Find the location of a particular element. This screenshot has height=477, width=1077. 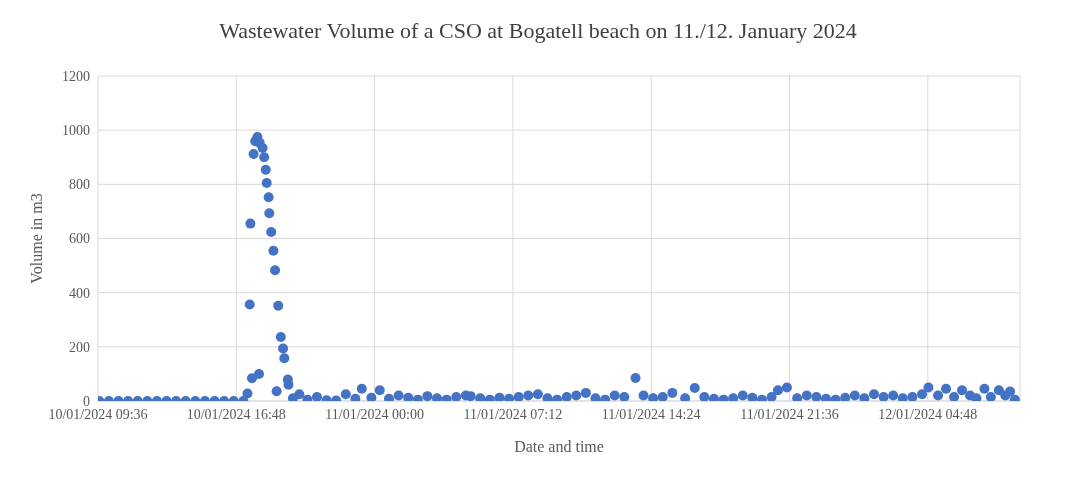

y-tick-label: 600 is located at coordinates (79, 239).